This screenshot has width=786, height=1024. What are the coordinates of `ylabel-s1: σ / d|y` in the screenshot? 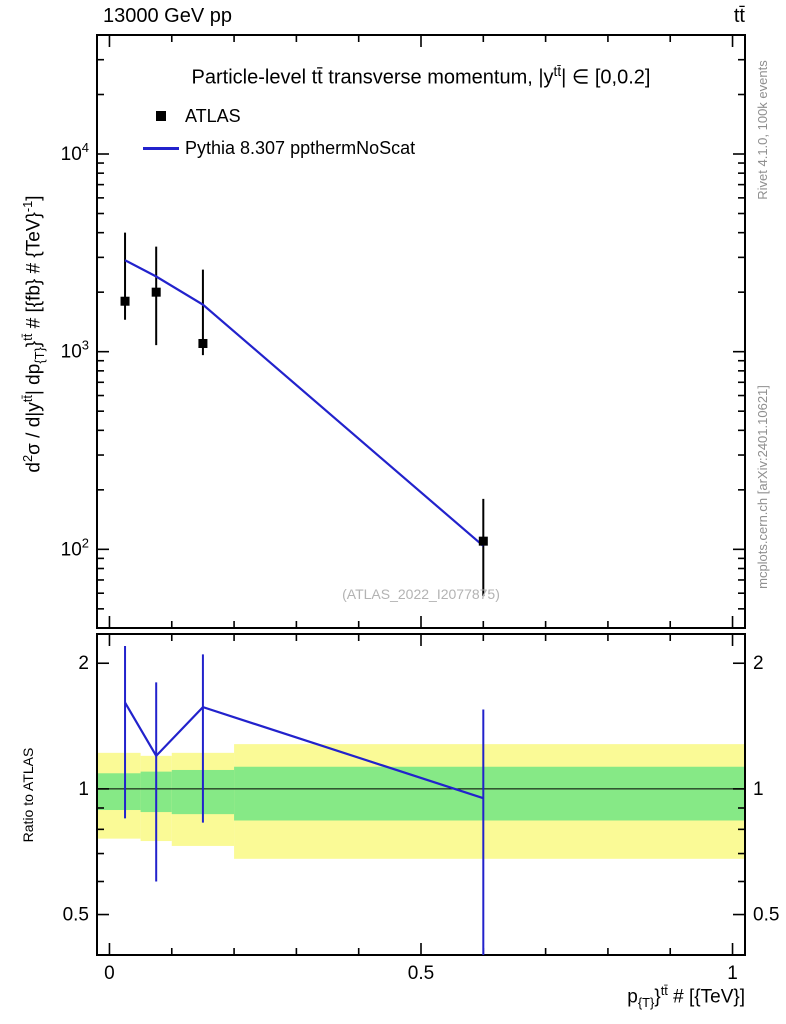 It's located at (34, 428).